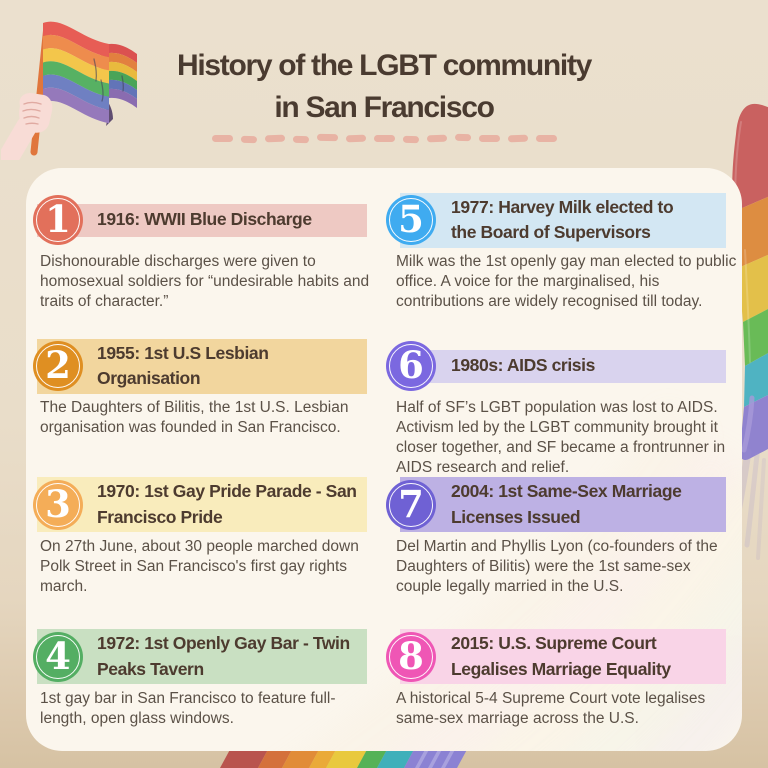 This screenshot has width=768, height=768. I want to click on hand-finger-lines, so click(32, 113).